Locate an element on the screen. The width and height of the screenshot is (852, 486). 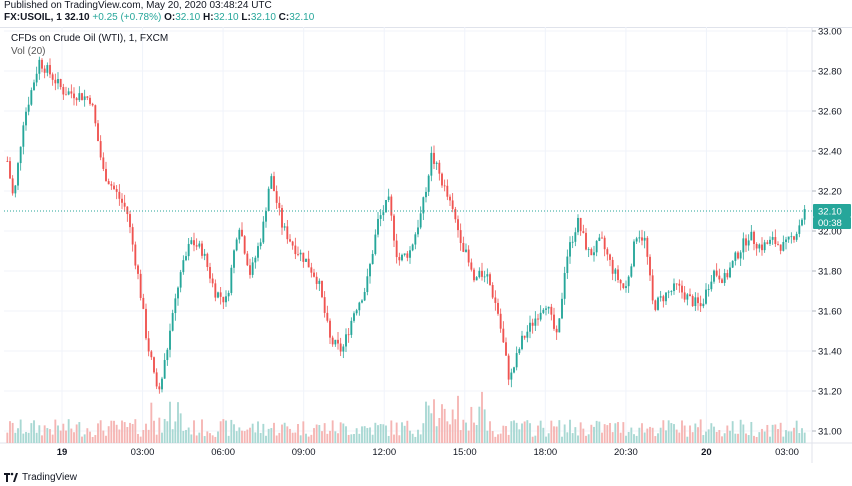
chart-legend-title: CFDs on Crude Oil (WTI), 1, FXCM is located at coordinates (90, 38).